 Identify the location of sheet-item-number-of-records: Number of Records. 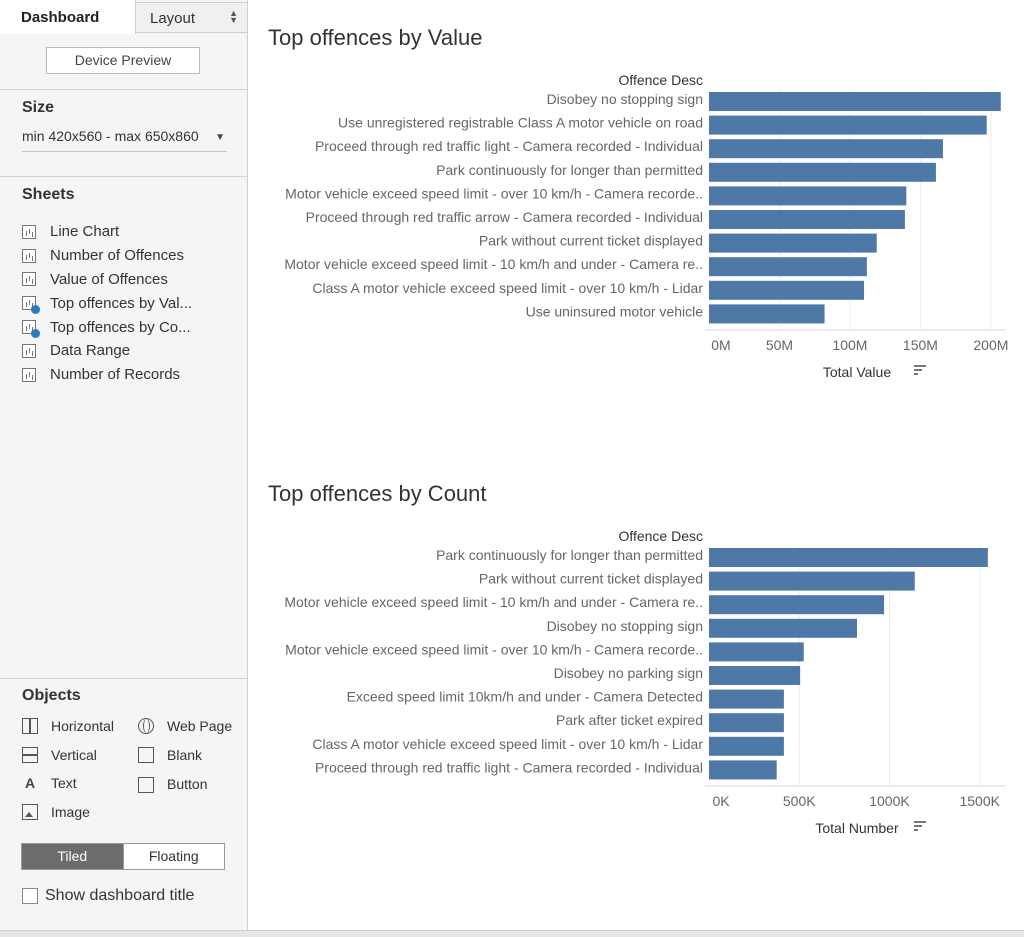
(107, 375).